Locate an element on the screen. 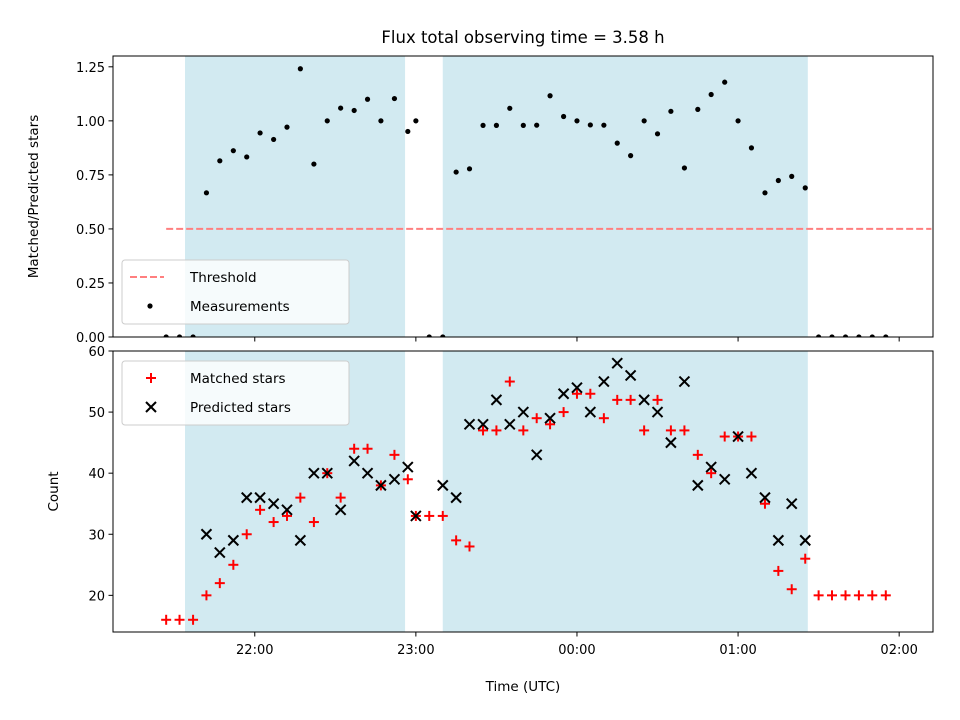 This screenshot has height=720, width=960. legend-label: Threshold is located at coordinates (223, 278).